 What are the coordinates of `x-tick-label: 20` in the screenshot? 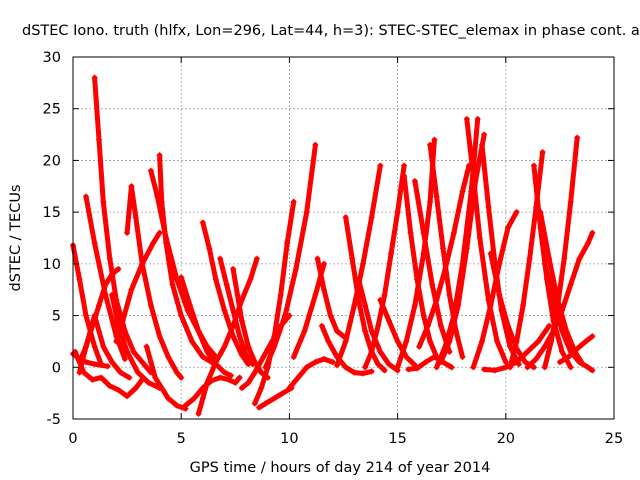 It's located at (506, 439).